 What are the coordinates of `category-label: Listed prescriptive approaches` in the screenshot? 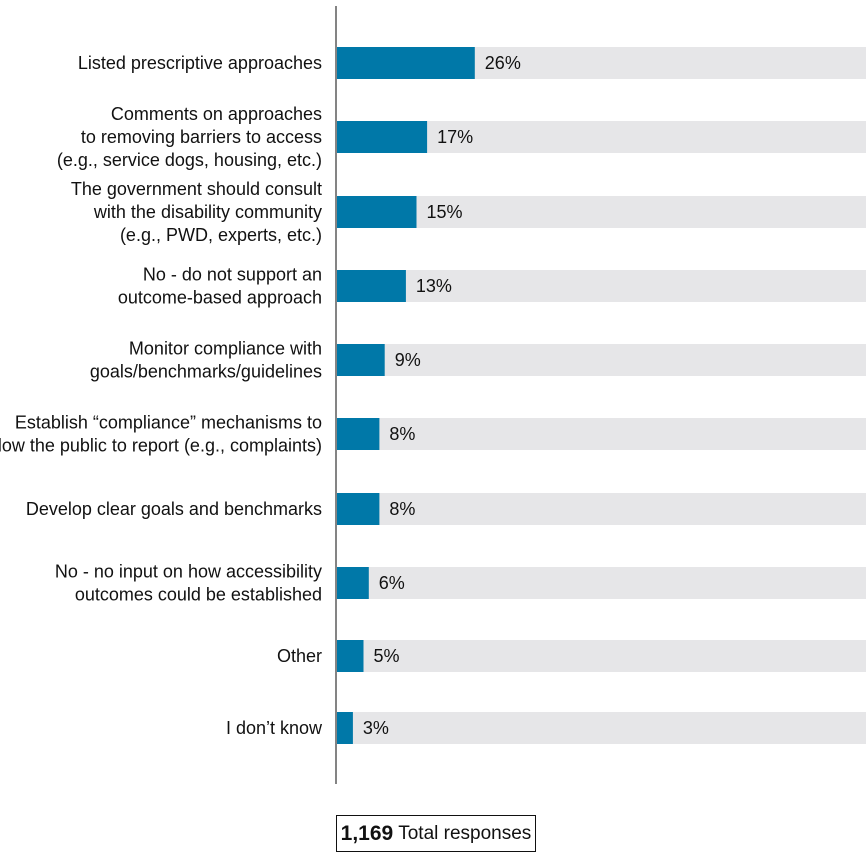 It's located at (200, 63).